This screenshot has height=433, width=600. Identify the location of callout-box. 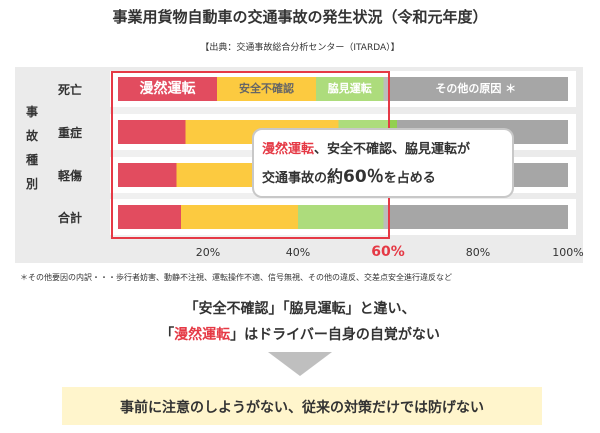
(383, 163).